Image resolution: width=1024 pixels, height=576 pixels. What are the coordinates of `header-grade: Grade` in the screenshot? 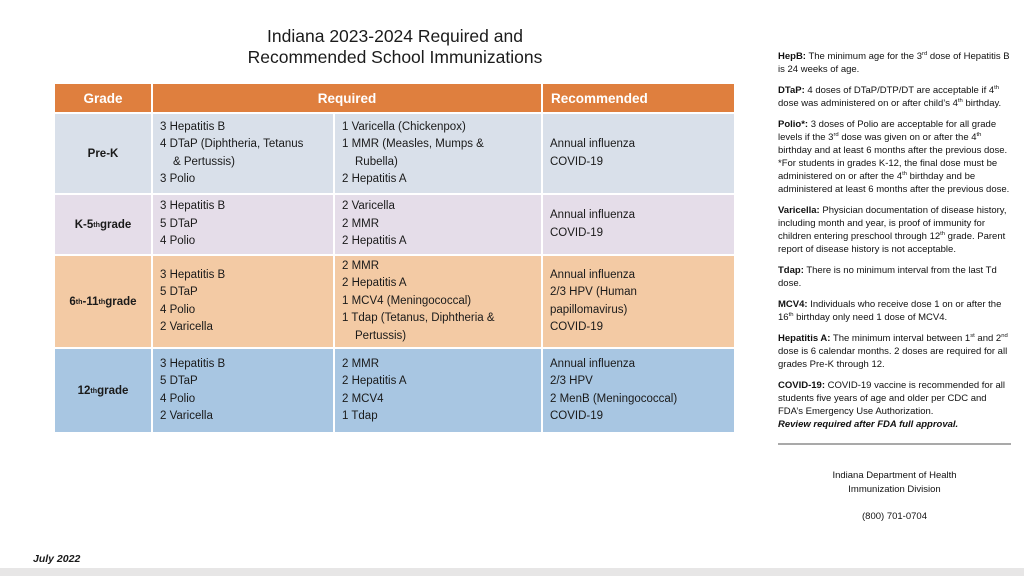 It's located at (103, 98).